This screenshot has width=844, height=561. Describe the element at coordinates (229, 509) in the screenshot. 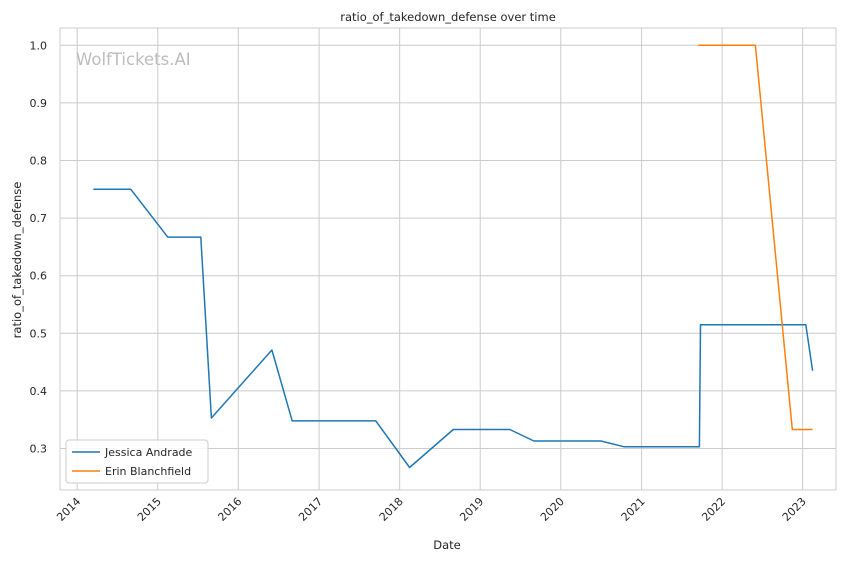

I see `x-tick-label: 2016` at that location.